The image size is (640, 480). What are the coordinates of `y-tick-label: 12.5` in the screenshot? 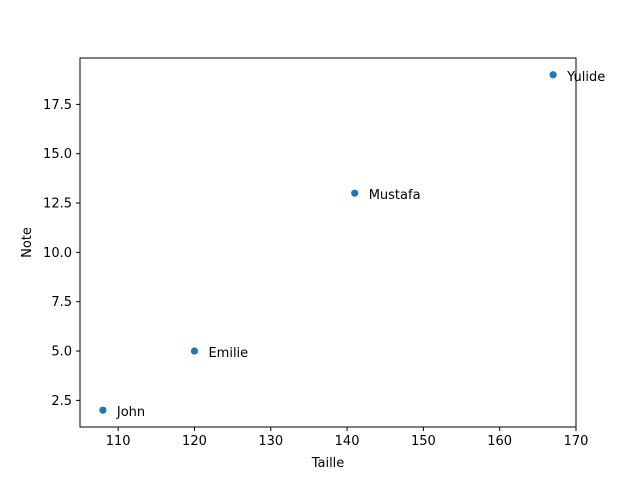 It's located at (57, 204).